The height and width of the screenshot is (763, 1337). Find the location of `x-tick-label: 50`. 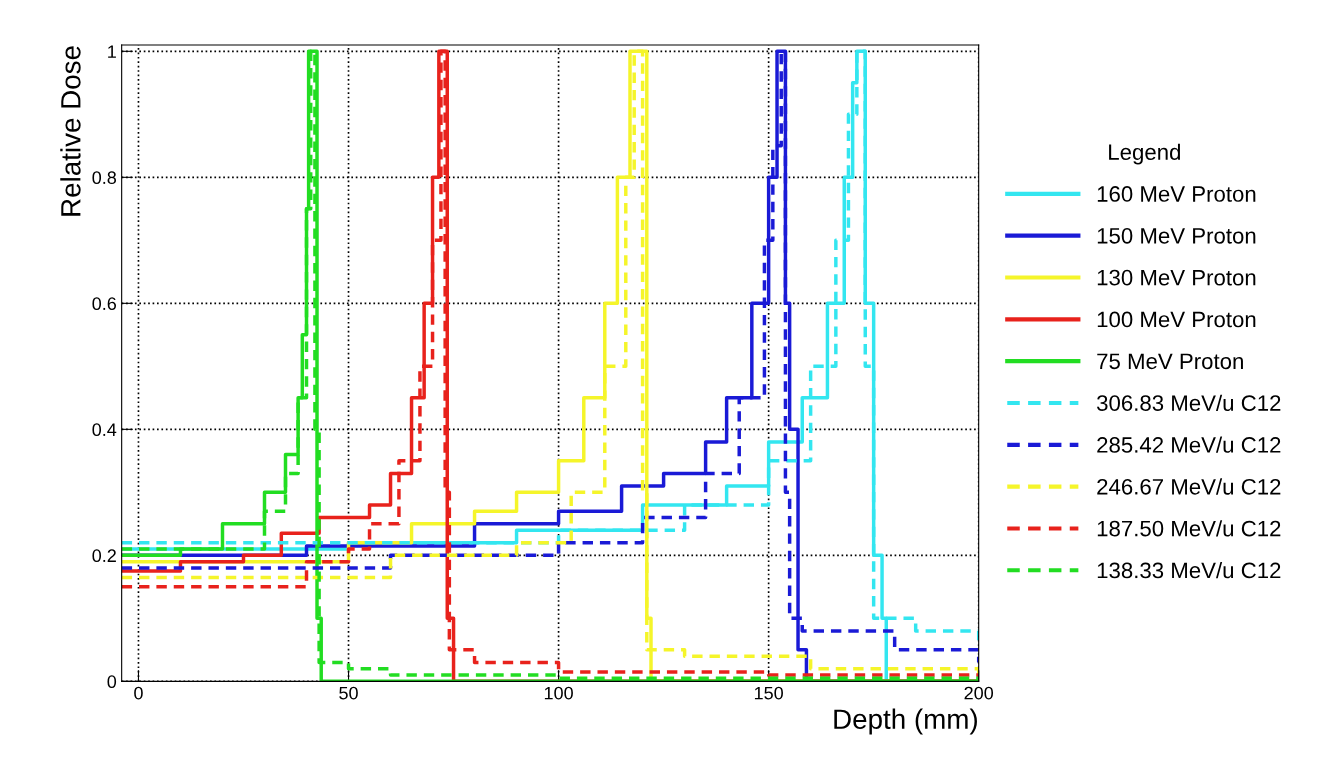

x-tick-label: 50 is located at coordinates (348, 693).